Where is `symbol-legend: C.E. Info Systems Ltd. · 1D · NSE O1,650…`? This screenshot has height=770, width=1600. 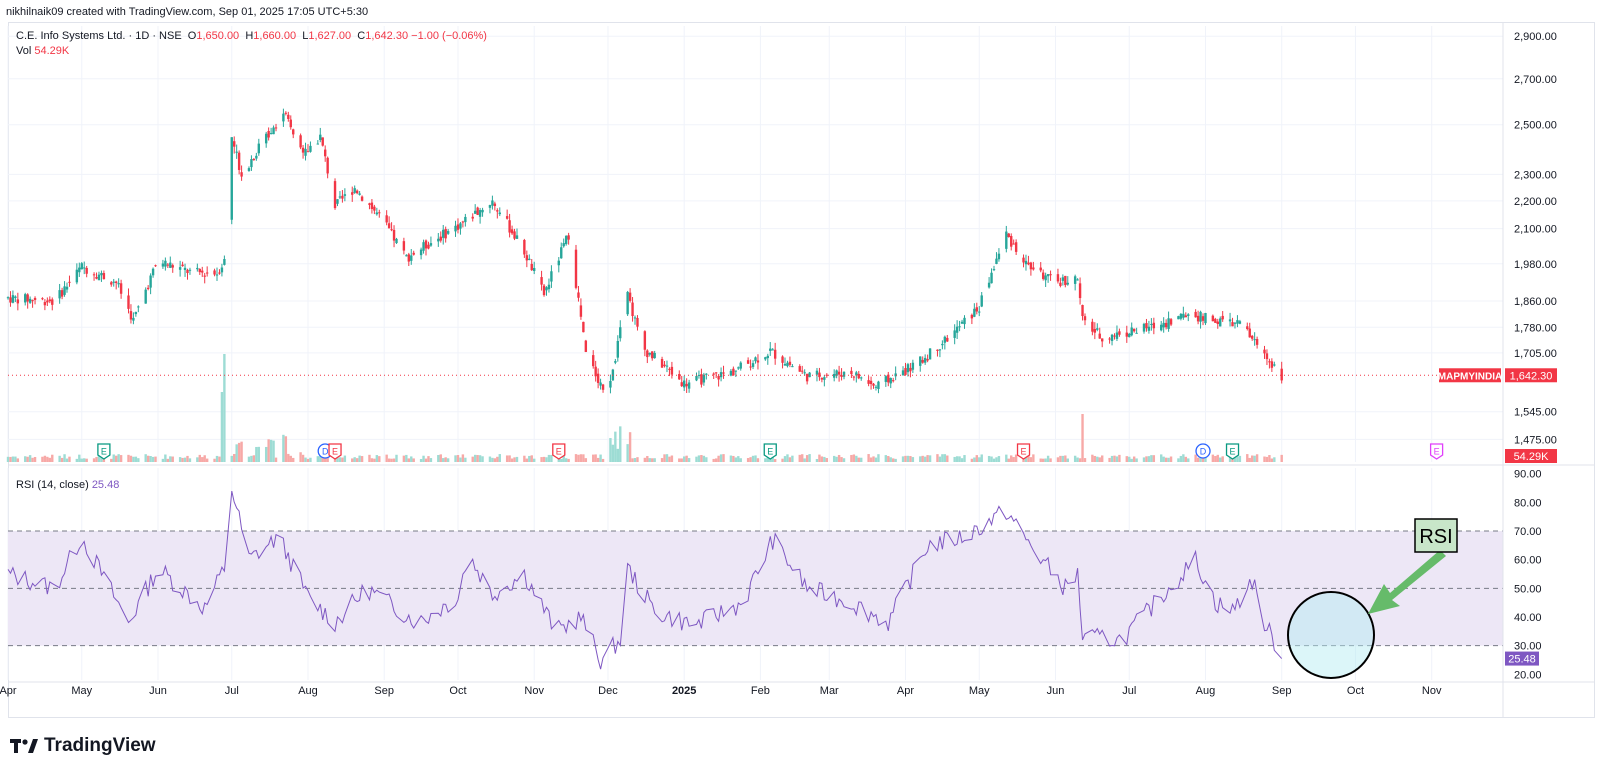 symbol-legend: C.E. Info Systems Ltd. · 1D · NSE O1,650… is located at coordinates (251, 36).